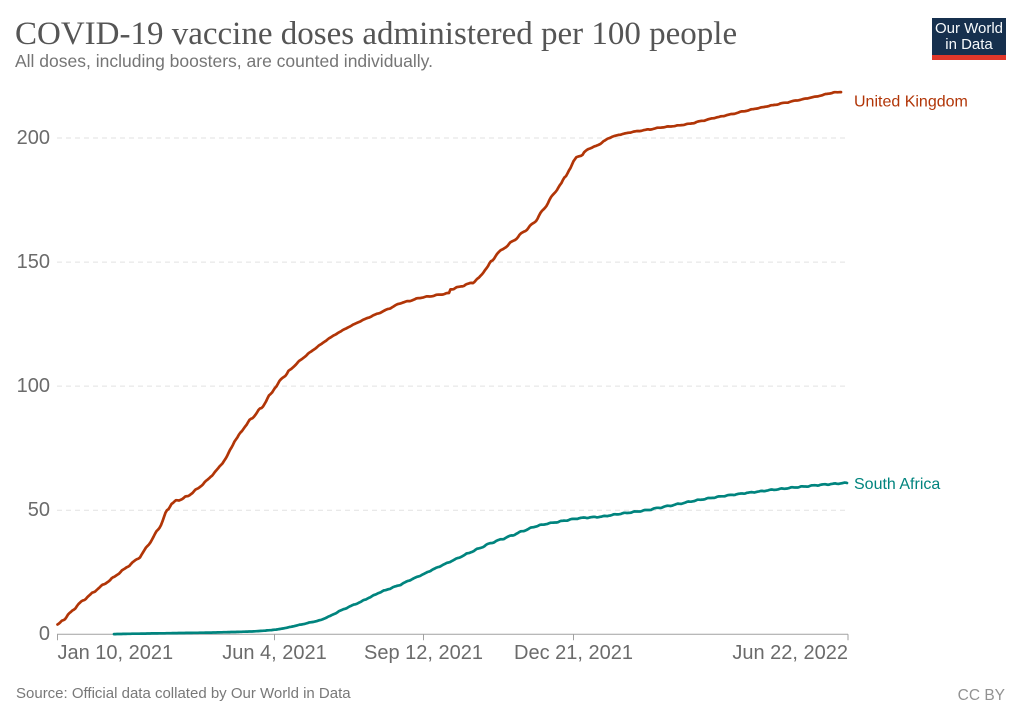 The width and height of the screenshot is (1024, 723). Describe the element at coordinates (790, 653) in the screenshot. I see `svg-text: Jun 22, 2022` at that location.